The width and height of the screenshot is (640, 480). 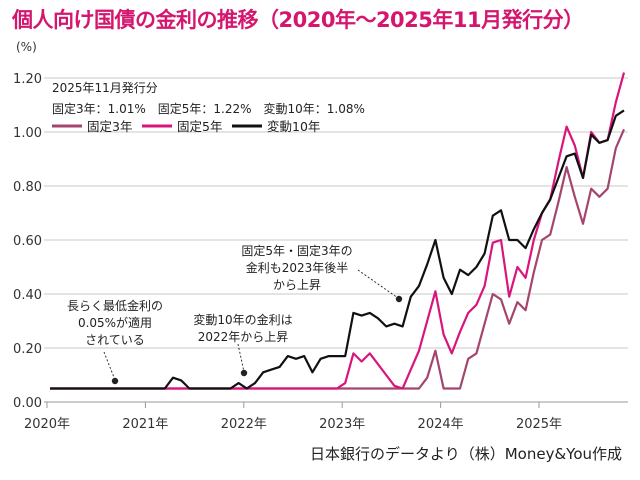 What do you see at coordinates (145, 424) in the screenshot?
I see `x-tick-label: 2021年` at bounding box center [145, 424].